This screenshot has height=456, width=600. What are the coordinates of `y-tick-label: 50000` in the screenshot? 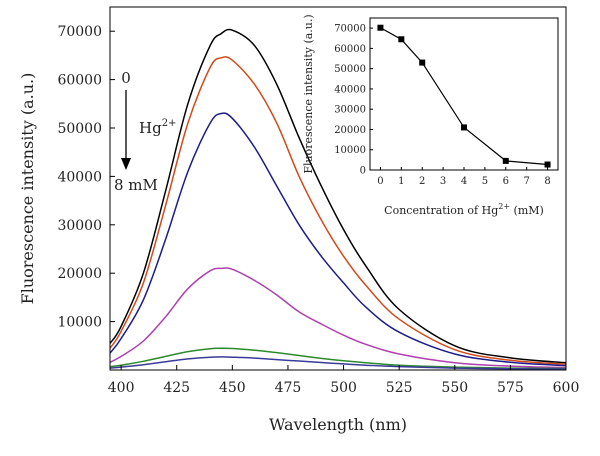 It's located at (79, 129).